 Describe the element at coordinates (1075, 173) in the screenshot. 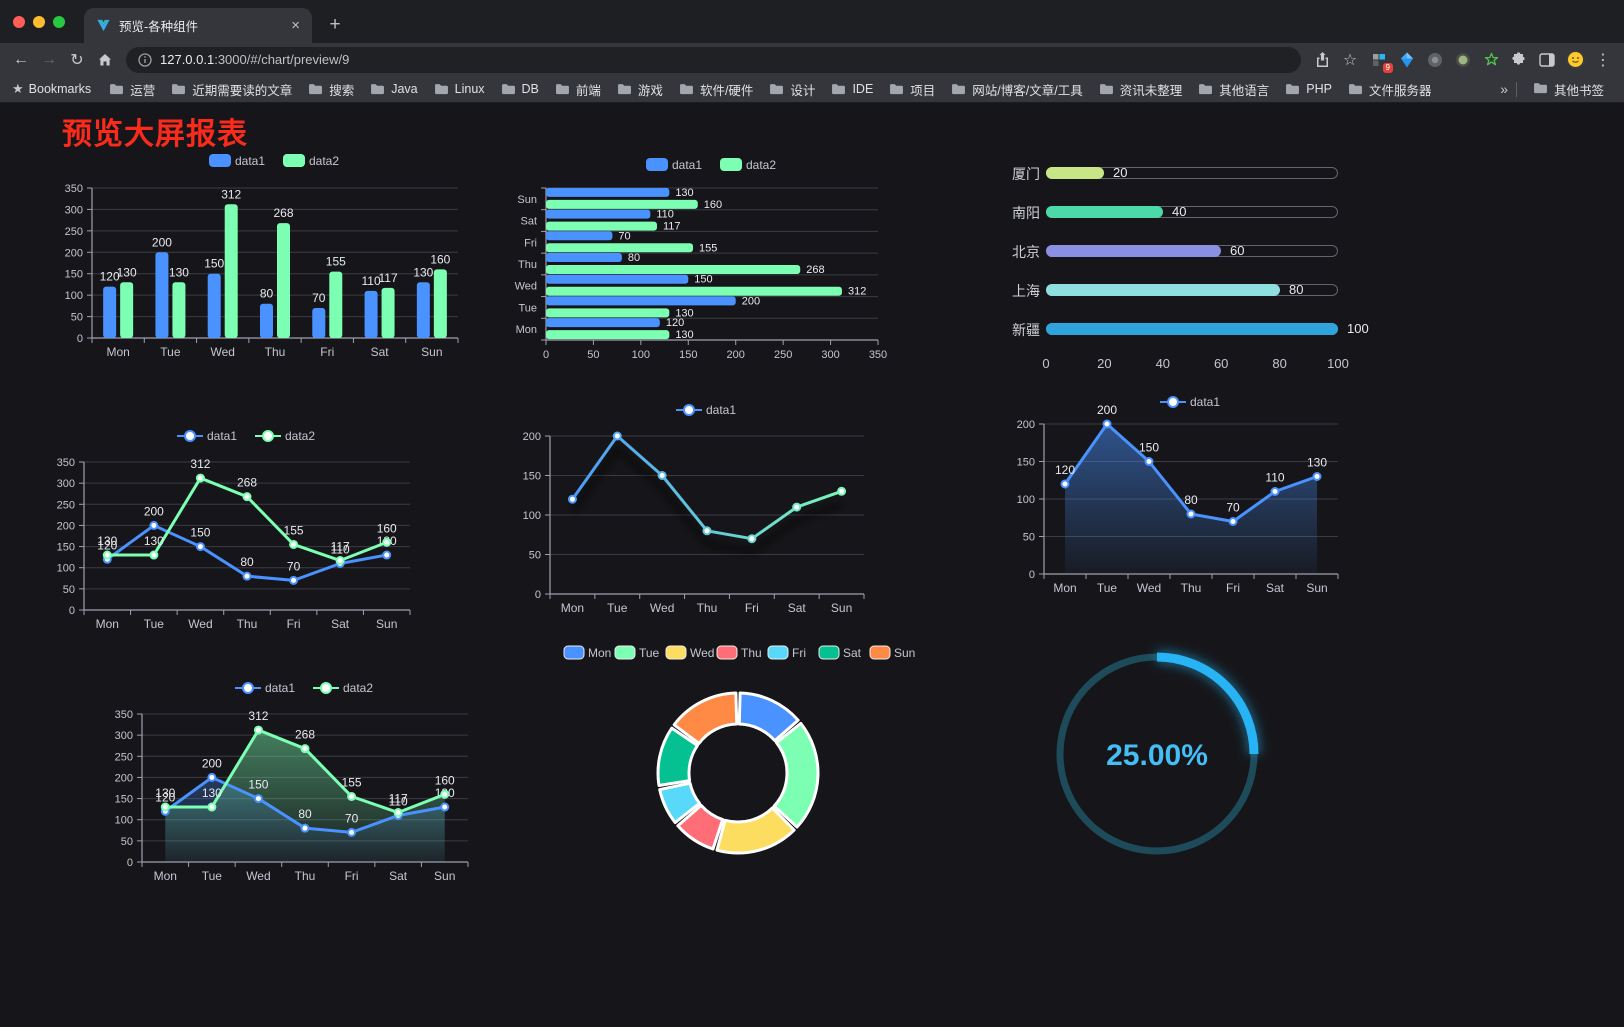

I see `progress-fill` at that location.